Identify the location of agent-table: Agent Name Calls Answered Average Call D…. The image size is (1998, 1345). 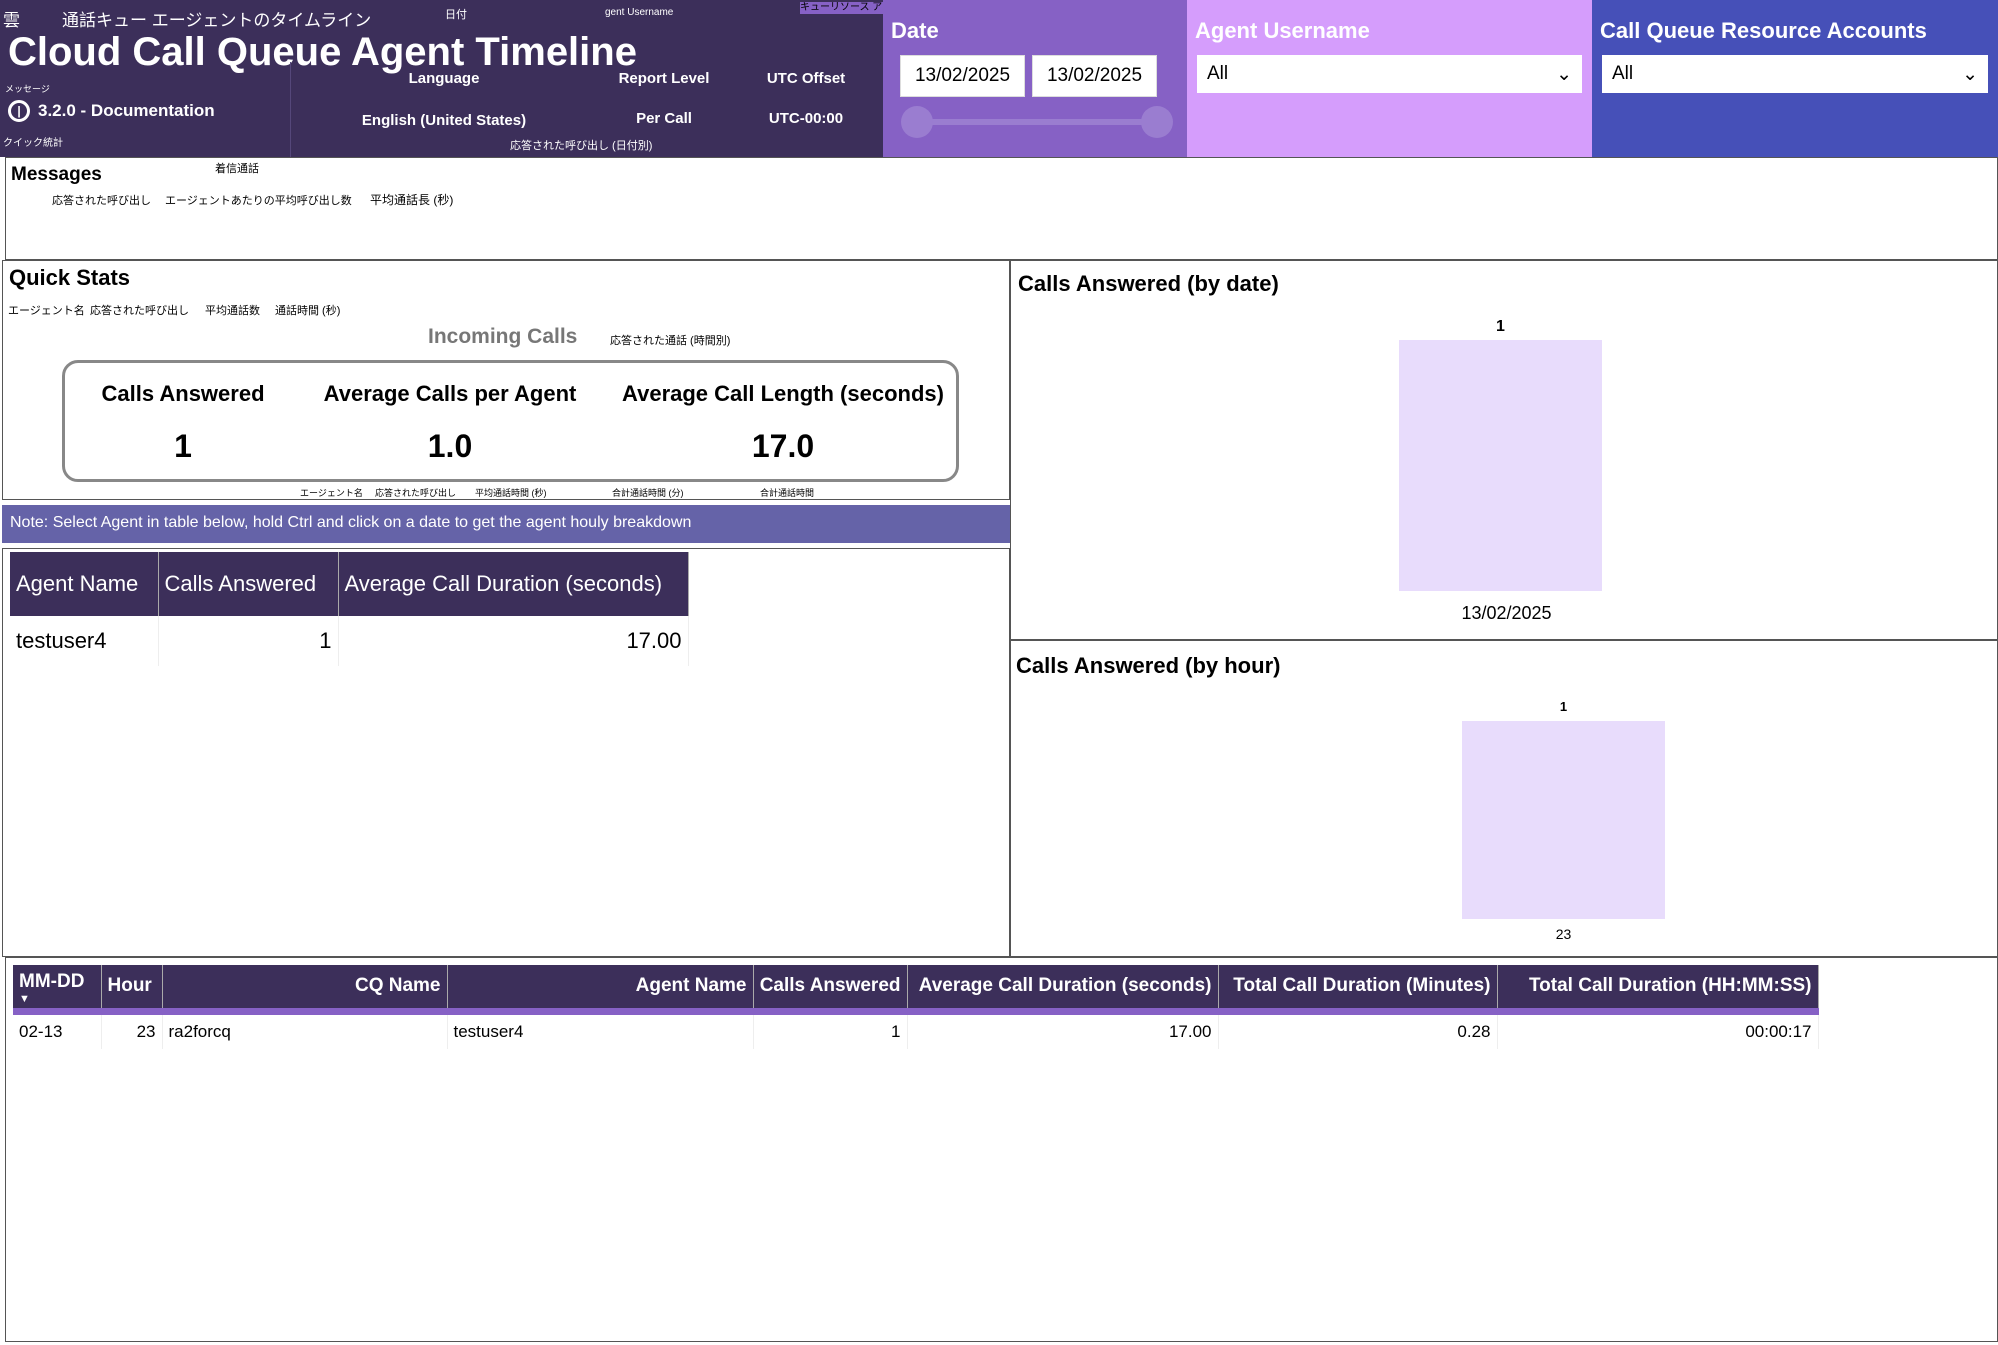
(349, 609).